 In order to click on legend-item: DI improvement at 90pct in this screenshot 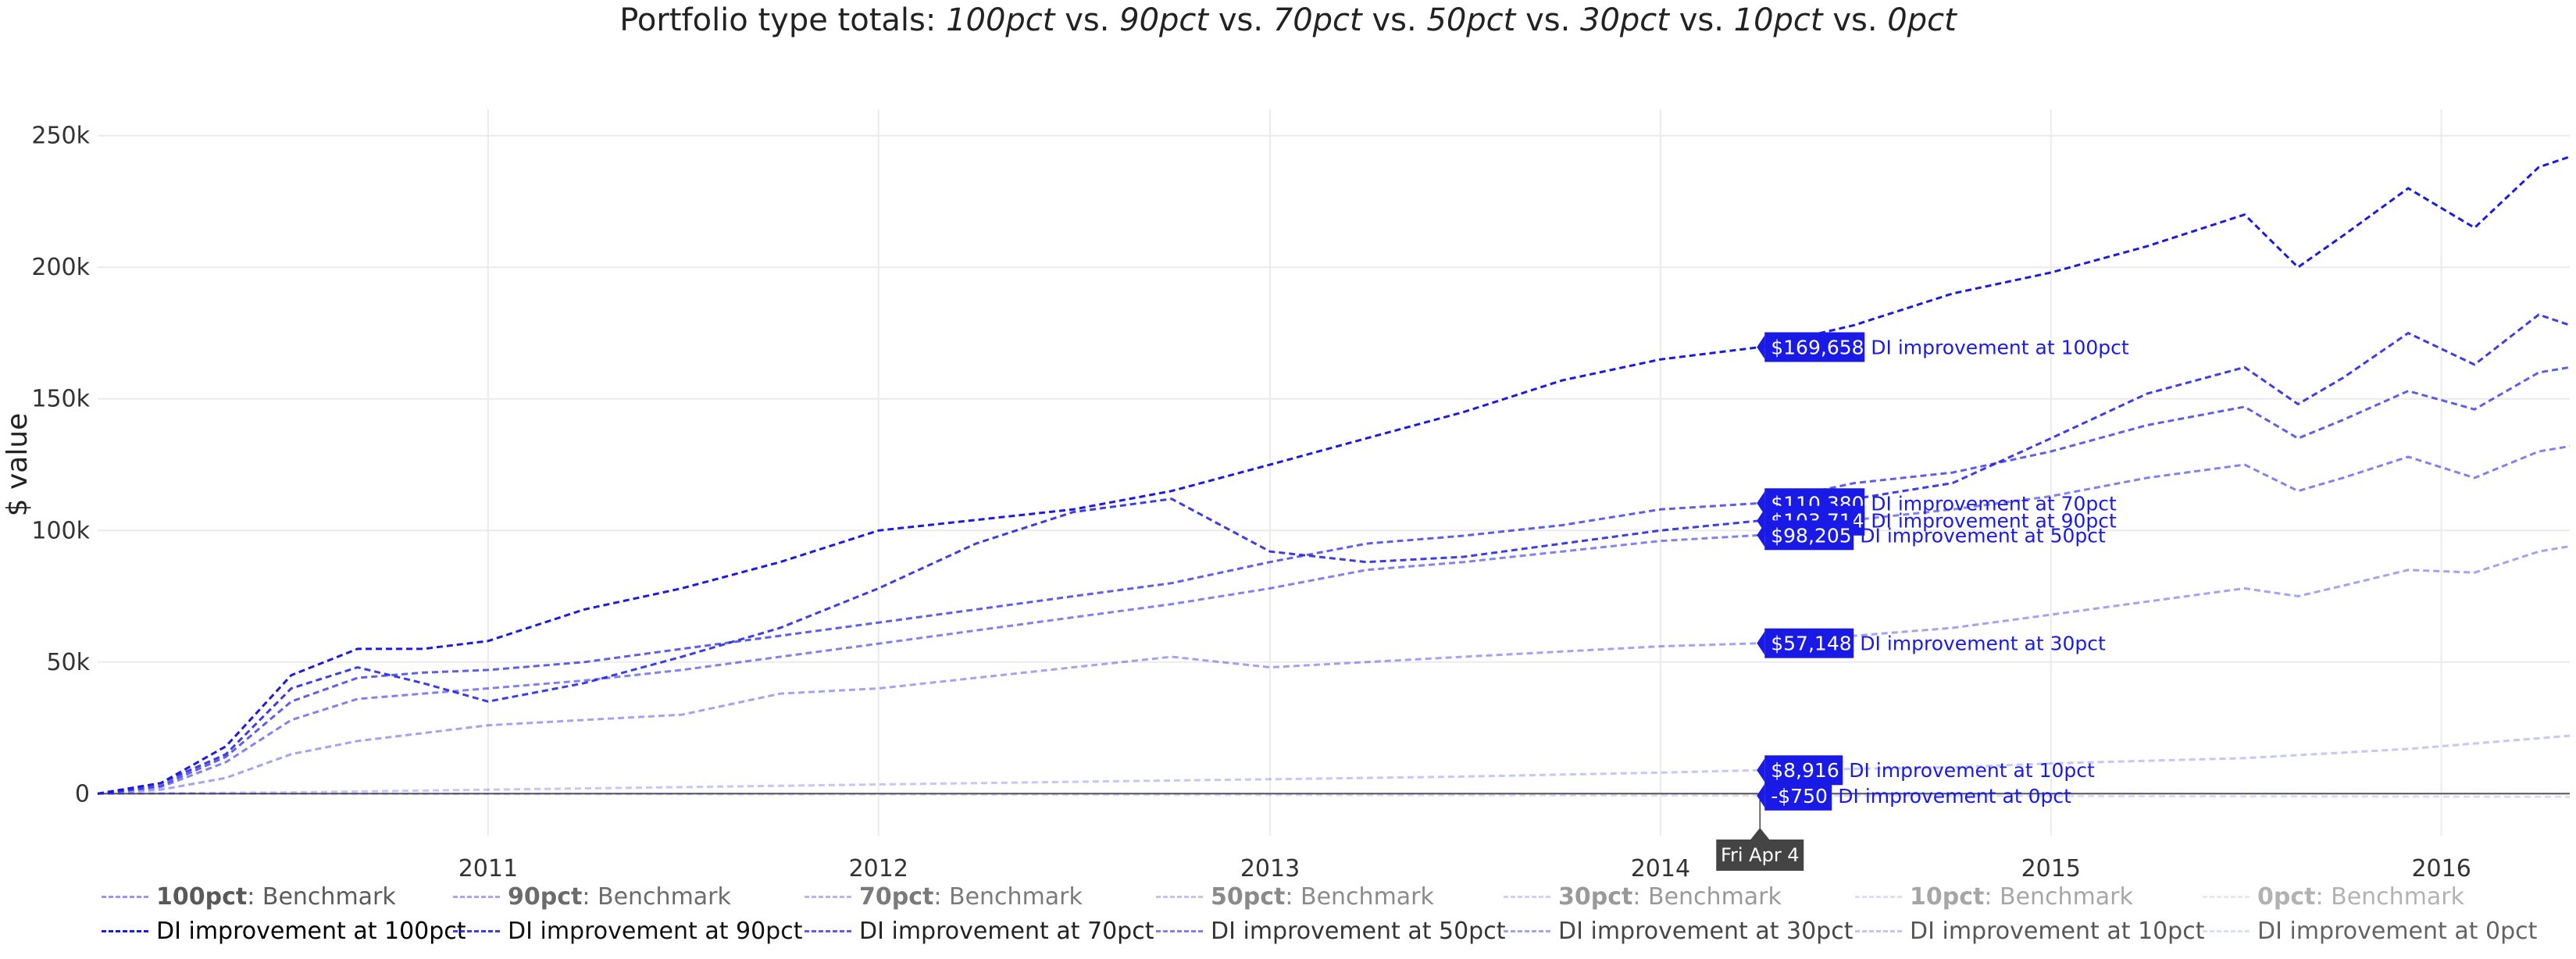, I will do `click(627, 931)`.